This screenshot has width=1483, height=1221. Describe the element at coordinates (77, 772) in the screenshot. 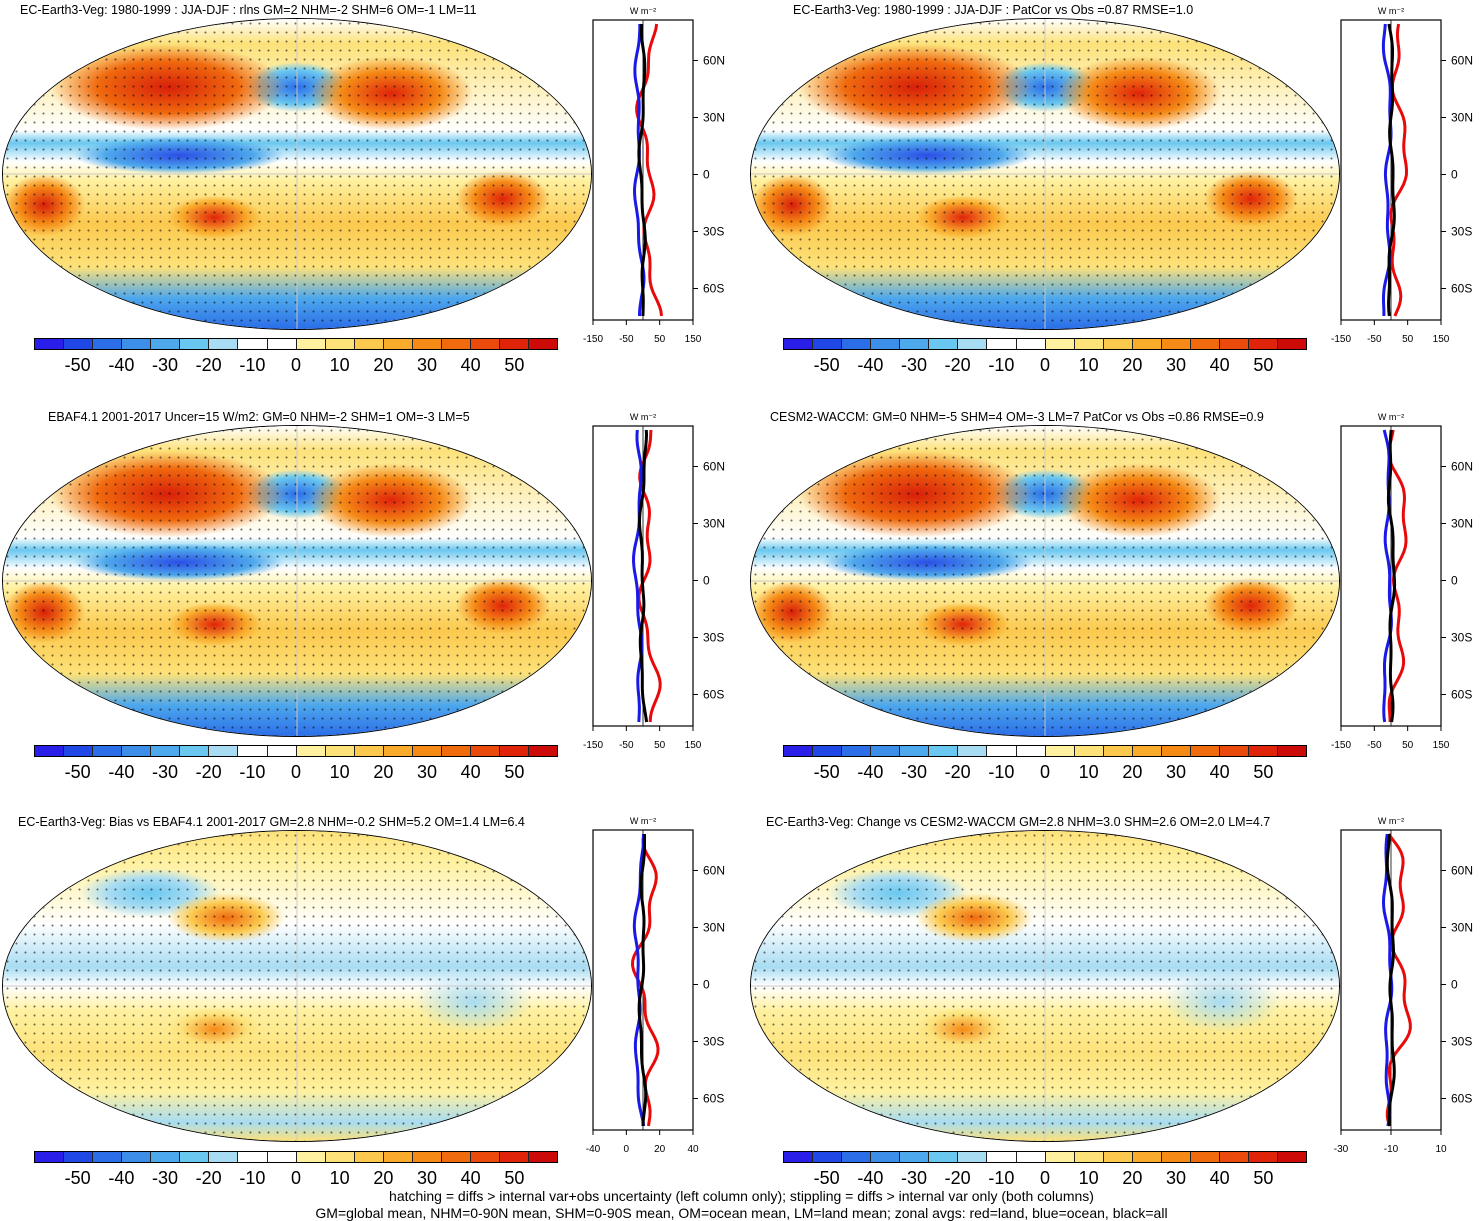

I see `colorbar-label: -50` at that location.